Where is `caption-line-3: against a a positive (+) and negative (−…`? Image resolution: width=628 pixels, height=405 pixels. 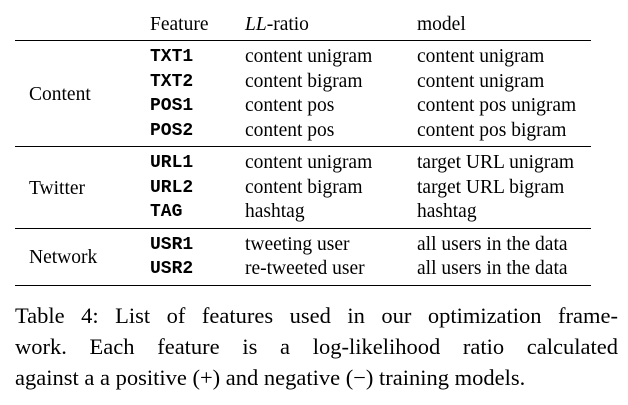 caption-line-3: against a a positive (+) and negative (−… is located at coordinates (270, 377).